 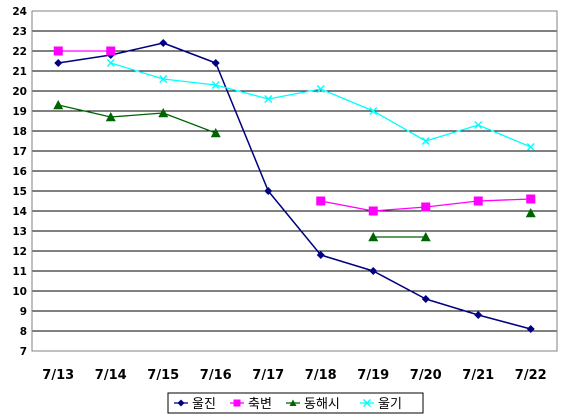 I want to click on y-tick-label: 18, so click(x=19, y=132).